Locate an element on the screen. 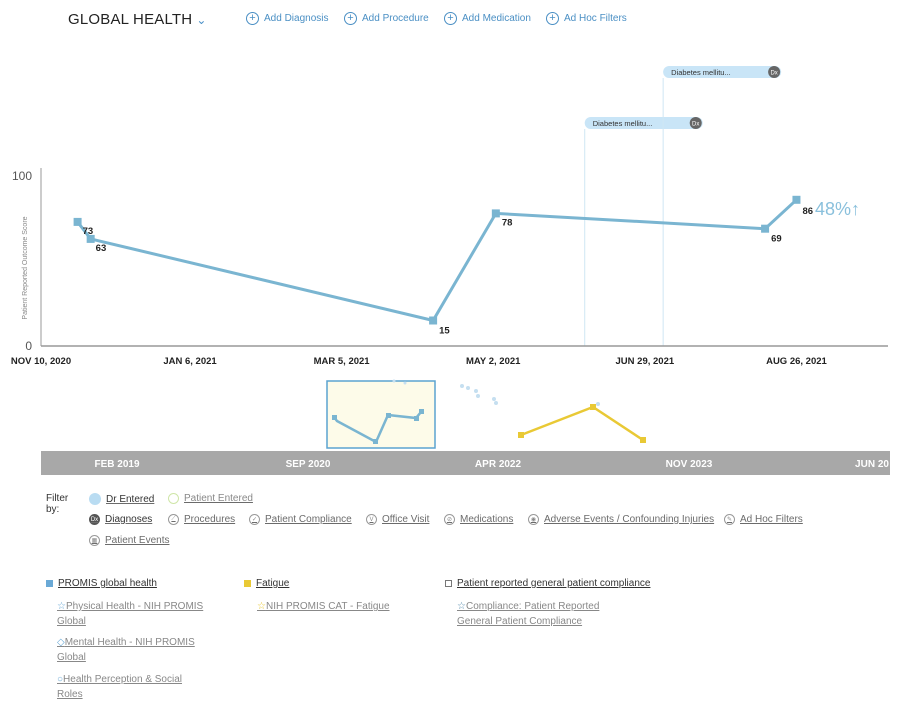 Image resolution: width=904 pixels, height=721 pixels. events-icon: ▦ is located at coordinates (94, 540).